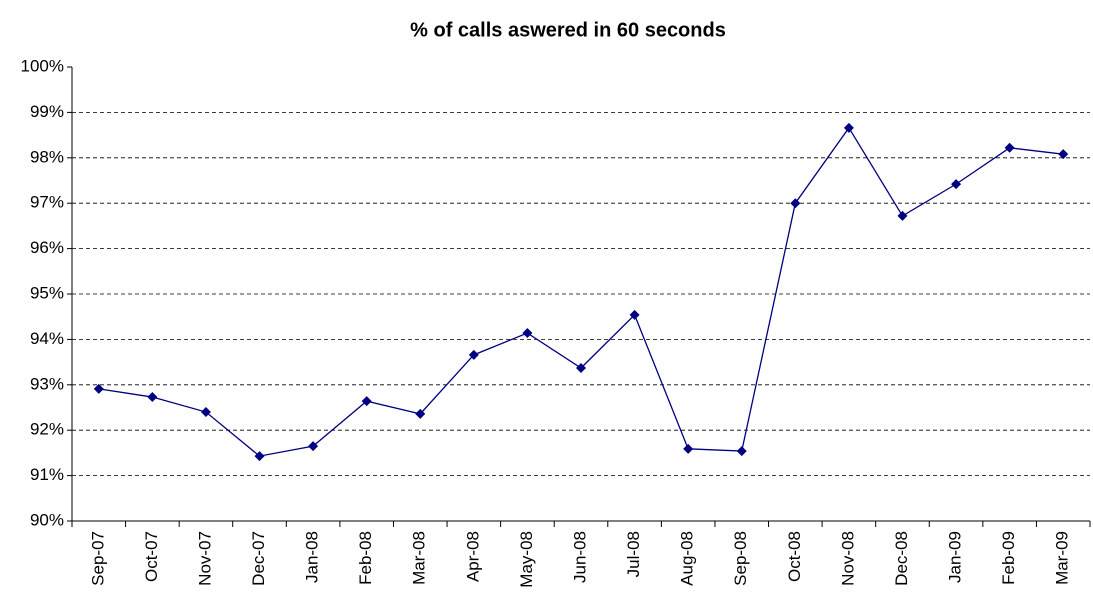  I want to click on x-tick-label: Jul-08, so click(633, 554).